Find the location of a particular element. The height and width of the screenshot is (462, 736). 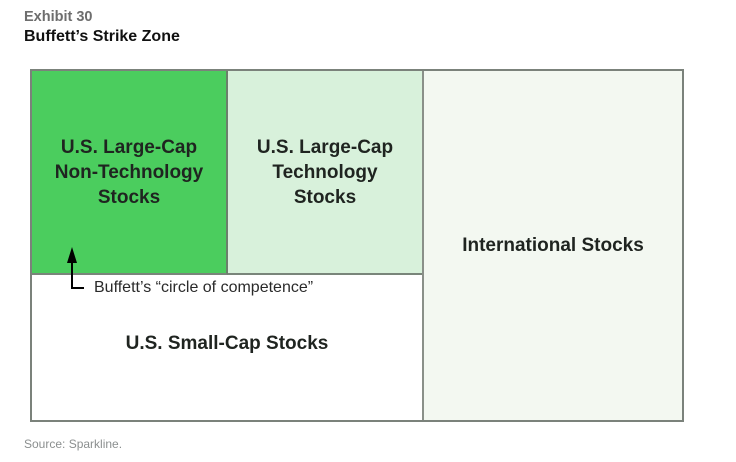

box-label-us-large-cap-technology: U.S. Large-Cap Technology Stocks is located at coordinates (325, 172).